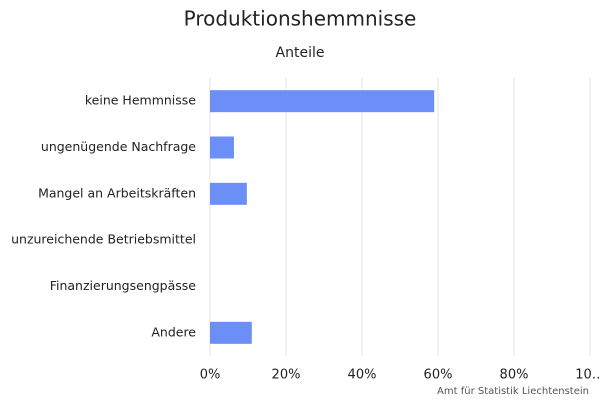 This screenshot has height=400, width=600. I want to click on x-tick-label: 80%, so click(514, 375).